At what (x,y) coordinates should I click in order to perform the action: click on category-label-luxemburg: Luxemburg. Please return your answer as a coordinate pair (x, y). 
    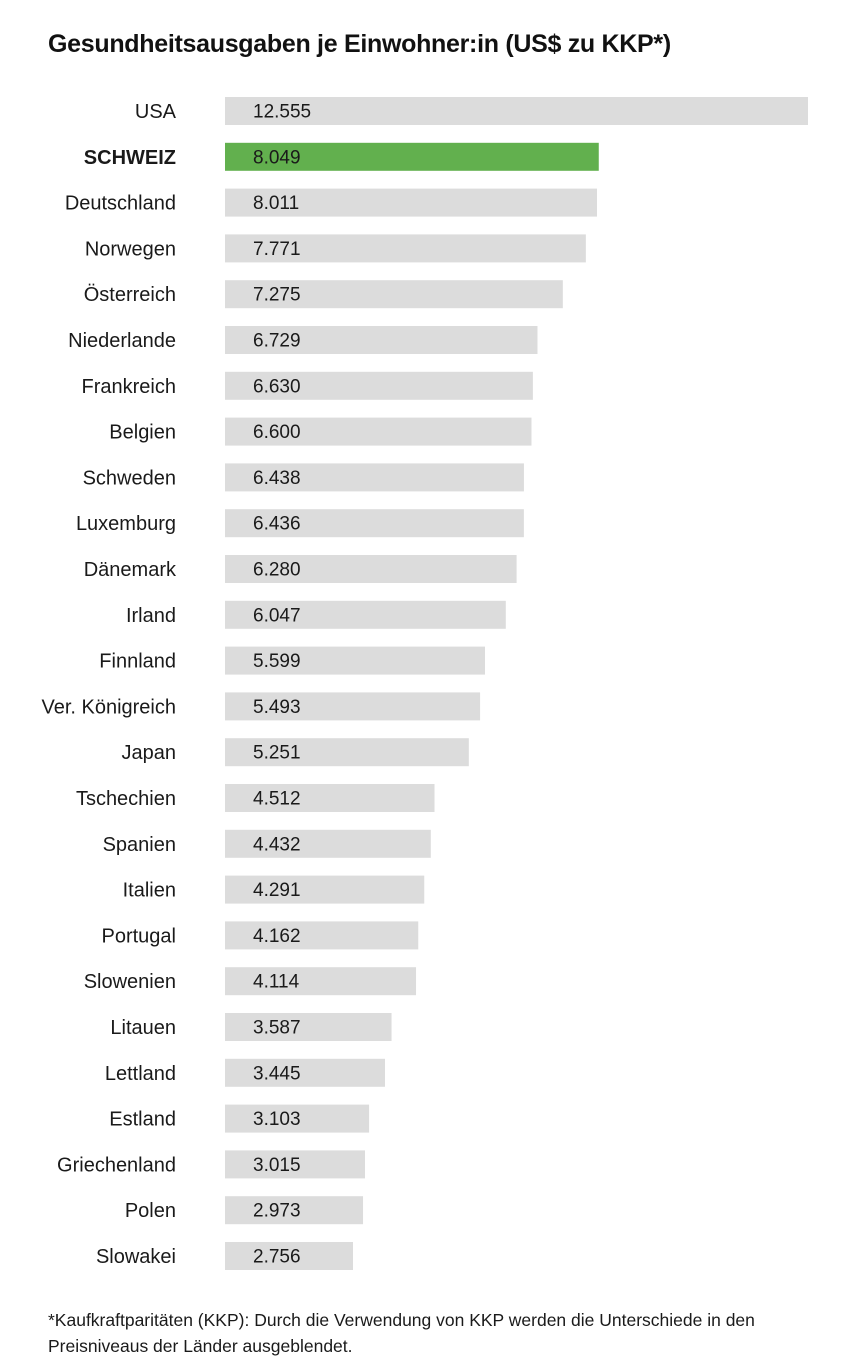
    Looking at the image, I should click on (126, 524).